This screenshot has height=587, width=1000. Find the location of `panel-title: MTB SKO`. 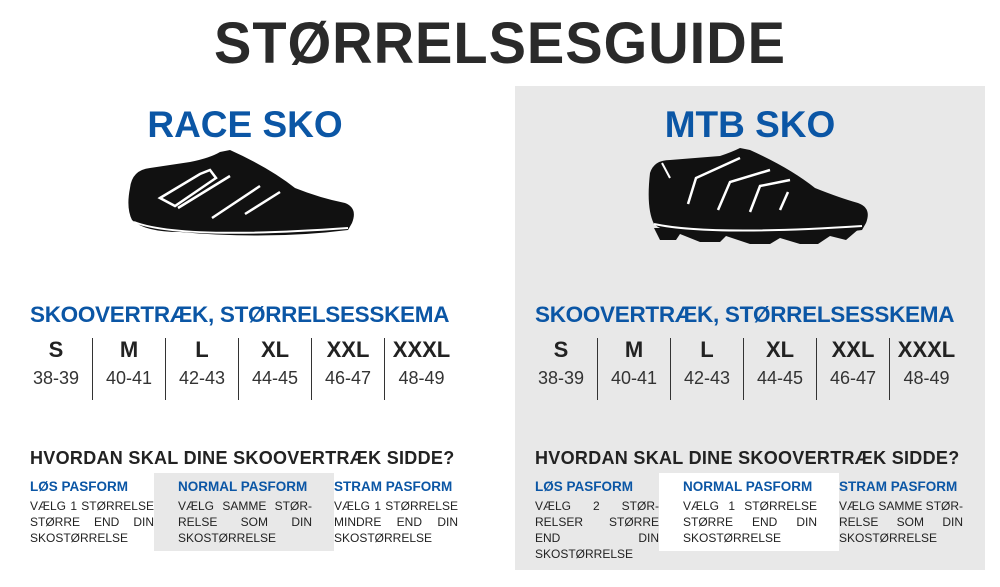

panel-title: MTB SKO is located at coordinates (750, 124).